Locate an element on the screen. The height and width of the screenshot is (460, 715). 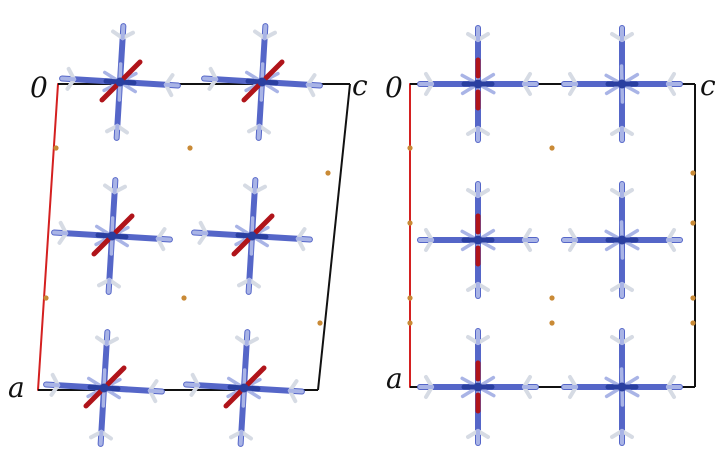
a-axis-line is located at coordinates (48, 237).